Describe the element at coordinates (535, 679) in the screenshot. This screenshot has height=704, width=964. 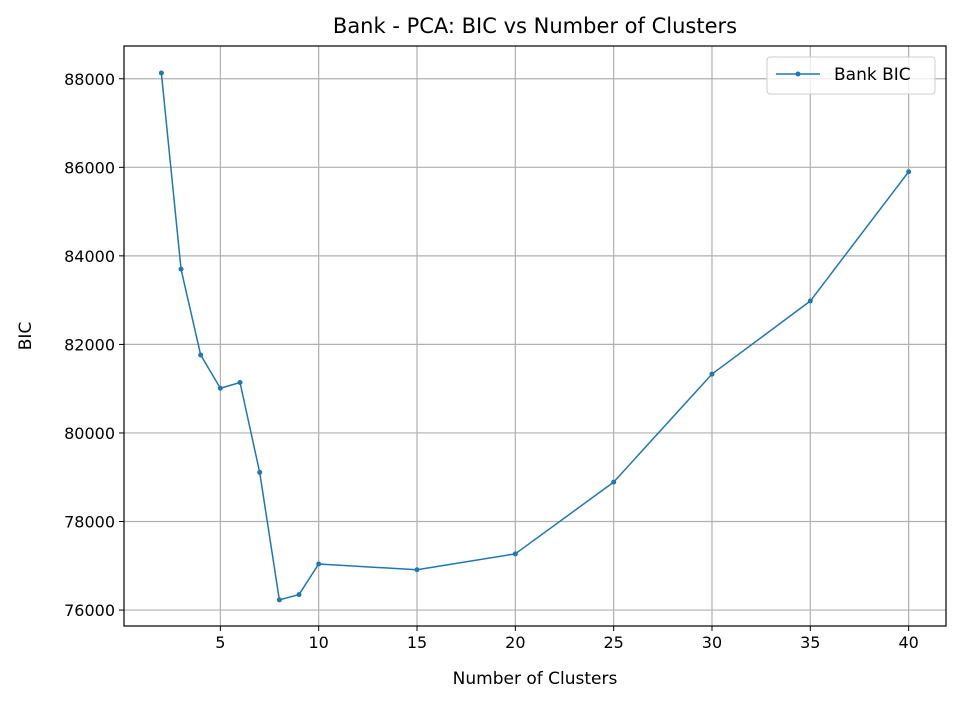
I see `x-axis-title: Number of Clusters` at that location.